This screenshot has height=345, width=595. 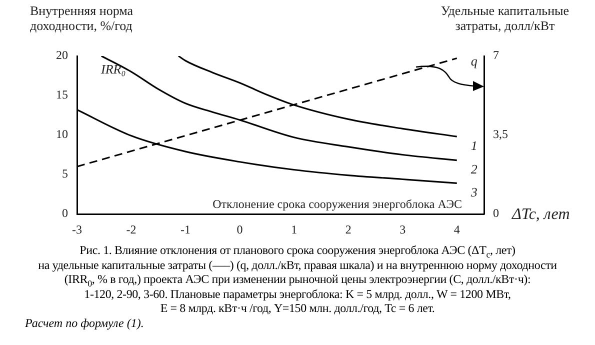 I want to click on series-label: 3, so click(x=474, y=192).